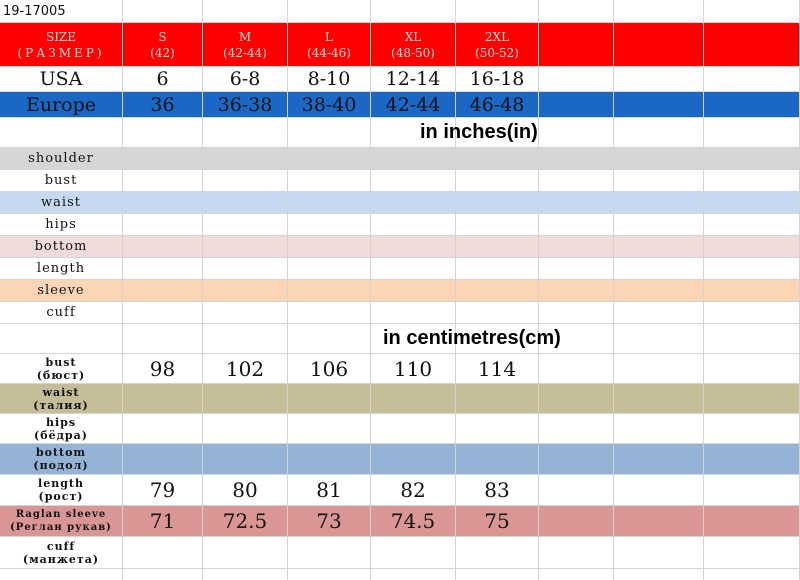  What do you see at coordinates (400, 159) in the screenshot?
I see `inch-row-shoulder: shoulder` at bounding box center [400, 159].